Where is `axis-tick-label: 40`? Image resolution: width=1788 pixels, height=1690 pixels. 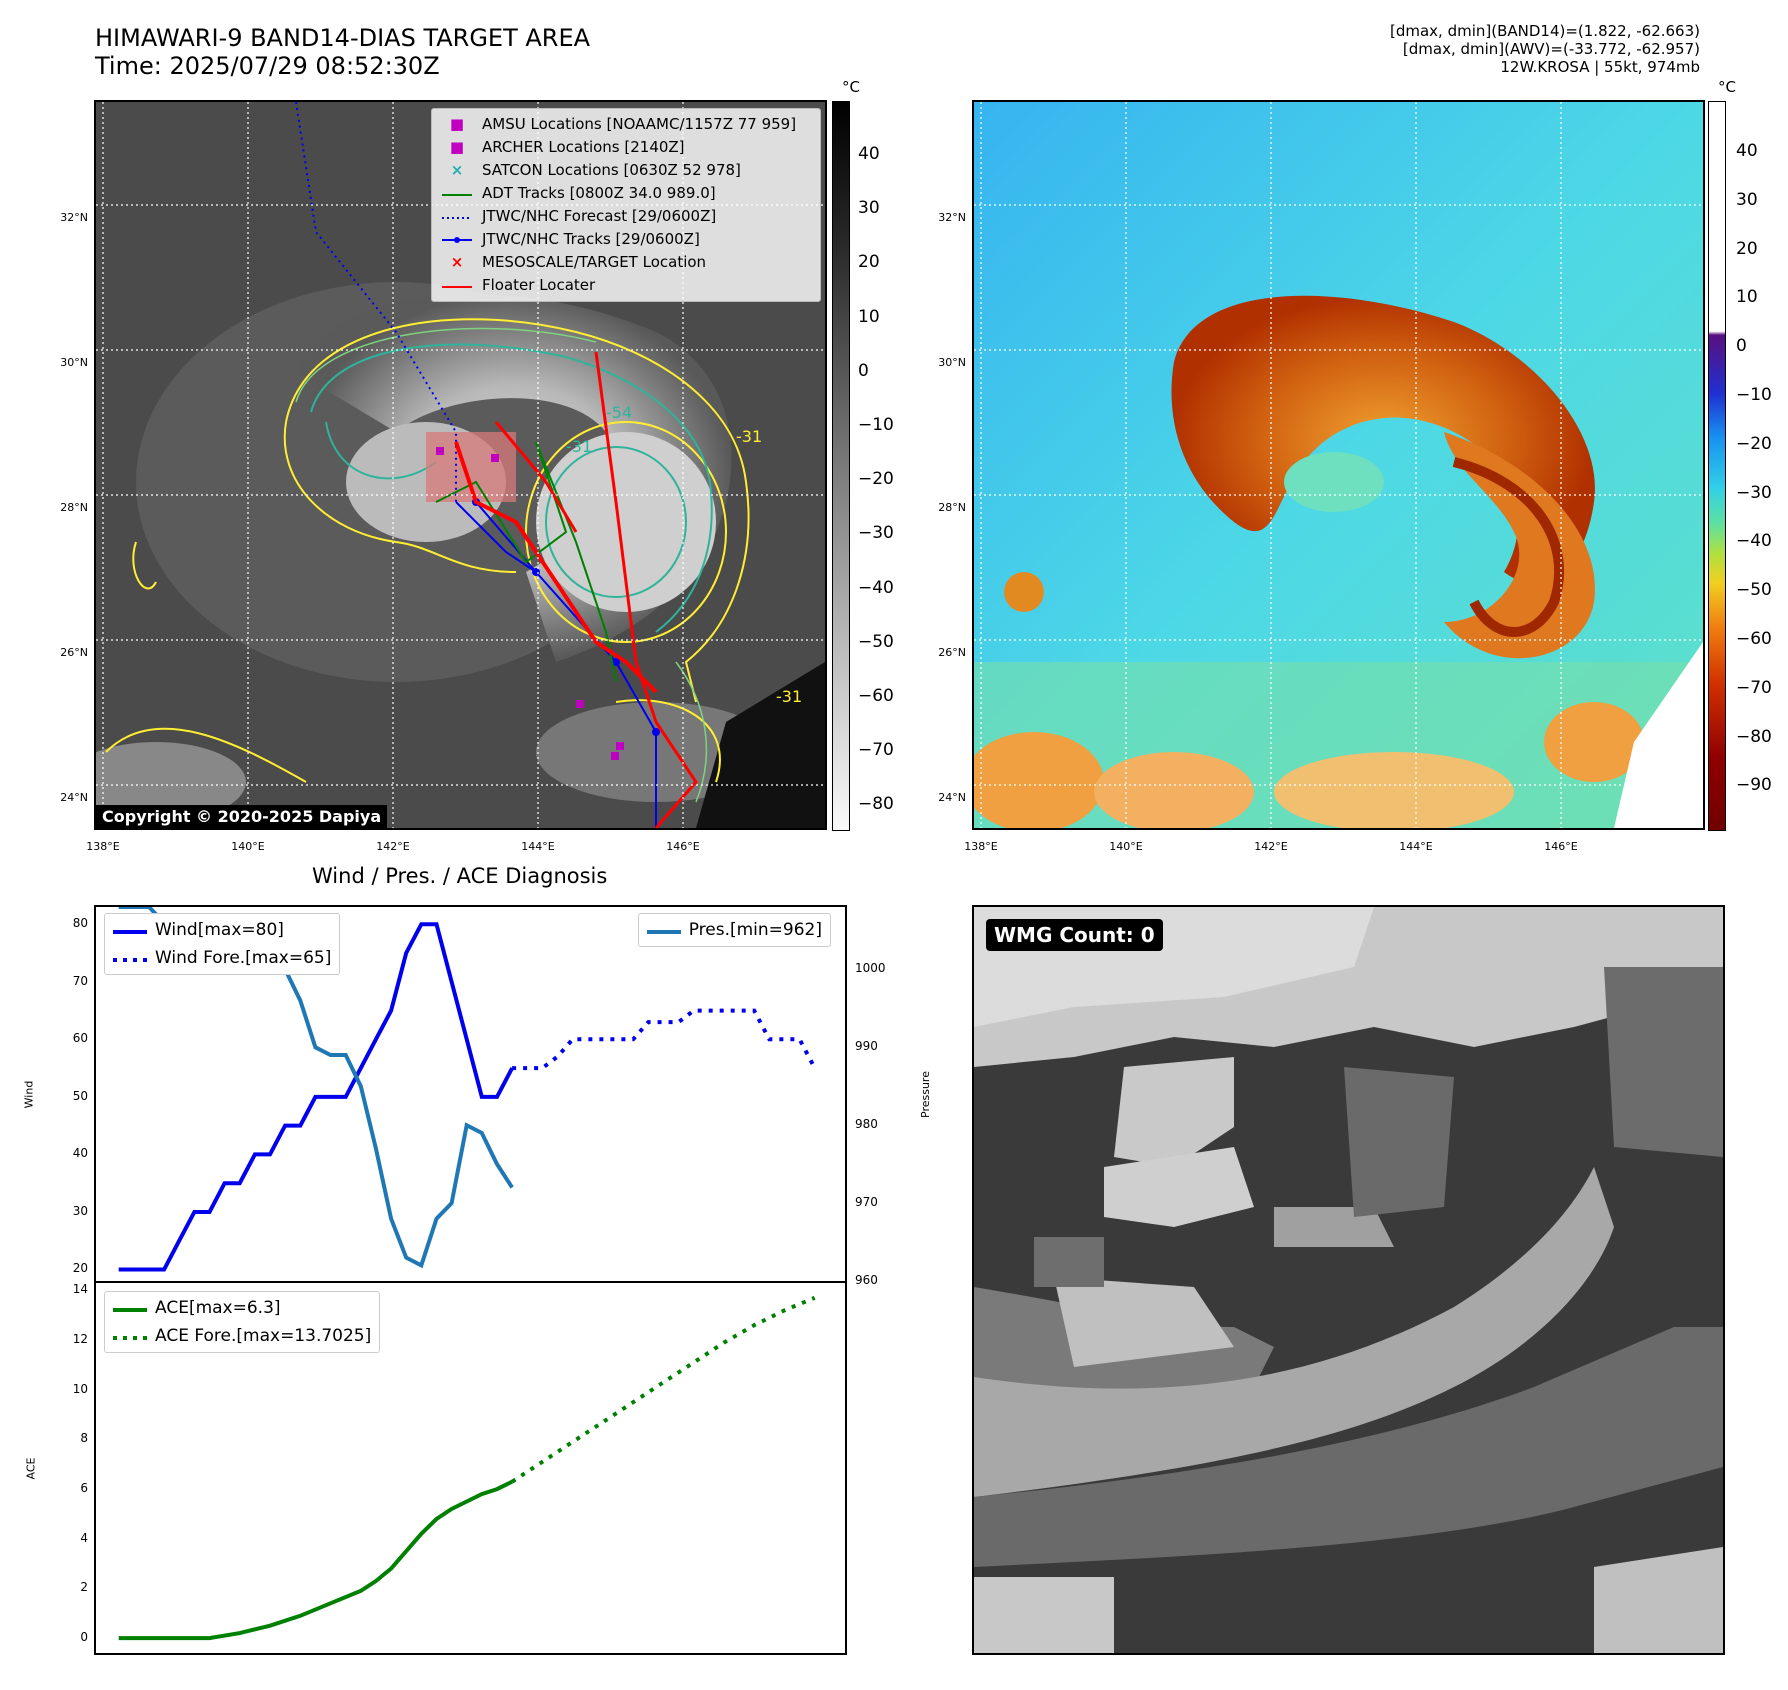
axis-tick-label: 40 is located at coordinates (80, 1153).